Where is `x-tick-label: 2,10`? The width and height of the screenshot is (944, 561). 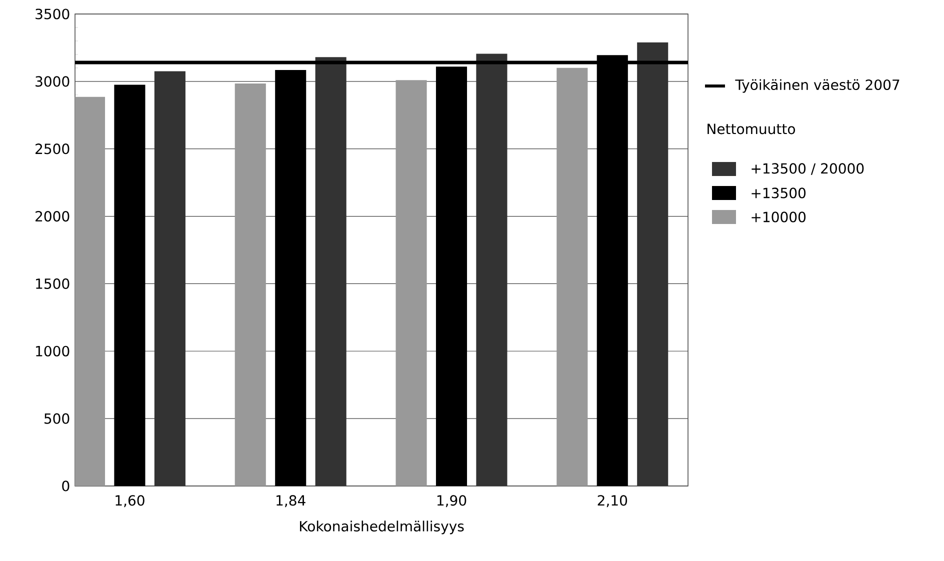 x-tick-label: 2,10 is located at coordinates (613, 501).